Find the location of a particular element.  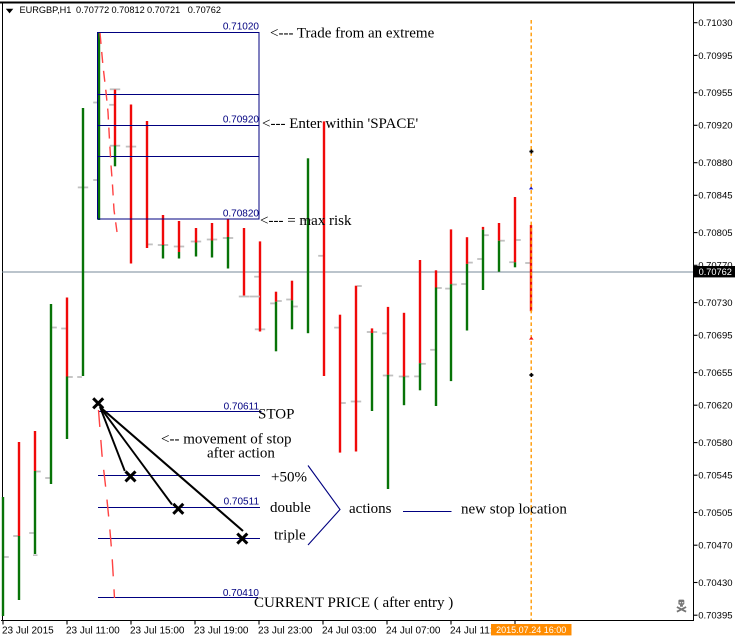

svg-text: 0.70410 is located at coordinates (241, 593).